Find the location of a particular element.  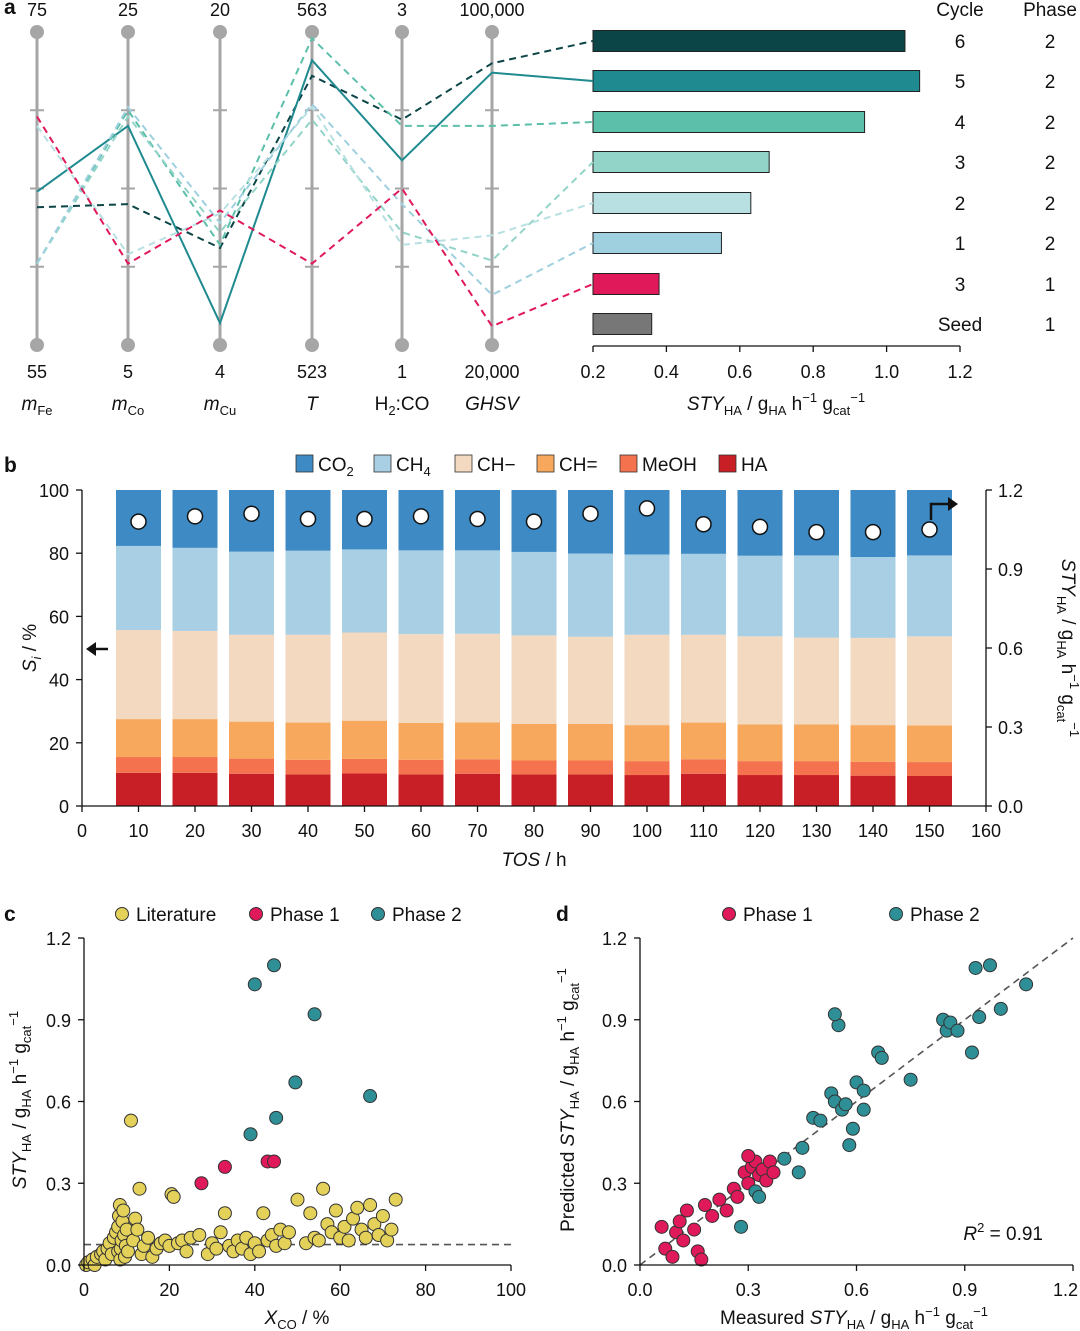

label-main: CH is located at coordinates (409, 465).